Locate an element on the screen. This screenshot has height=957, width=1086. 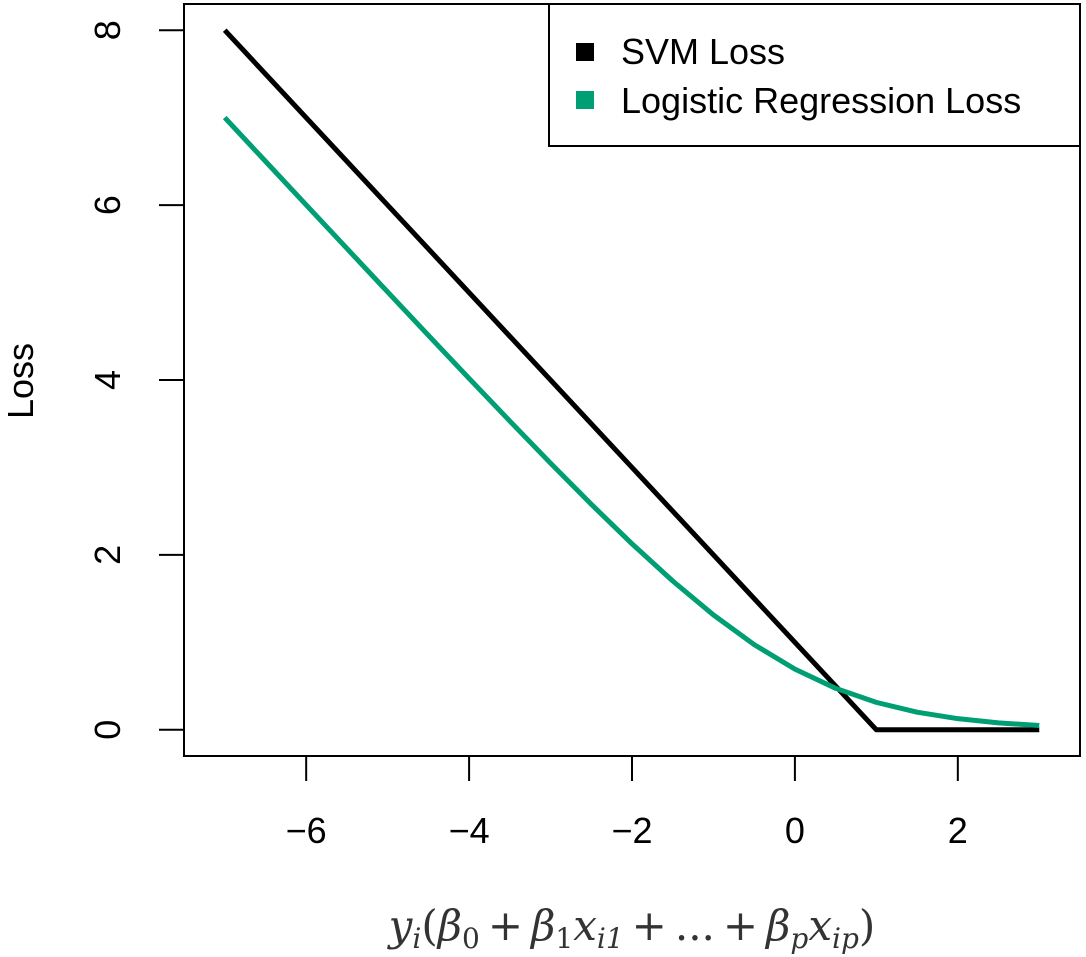
x-tick-label: −6 is located at coordinates (306, 830).